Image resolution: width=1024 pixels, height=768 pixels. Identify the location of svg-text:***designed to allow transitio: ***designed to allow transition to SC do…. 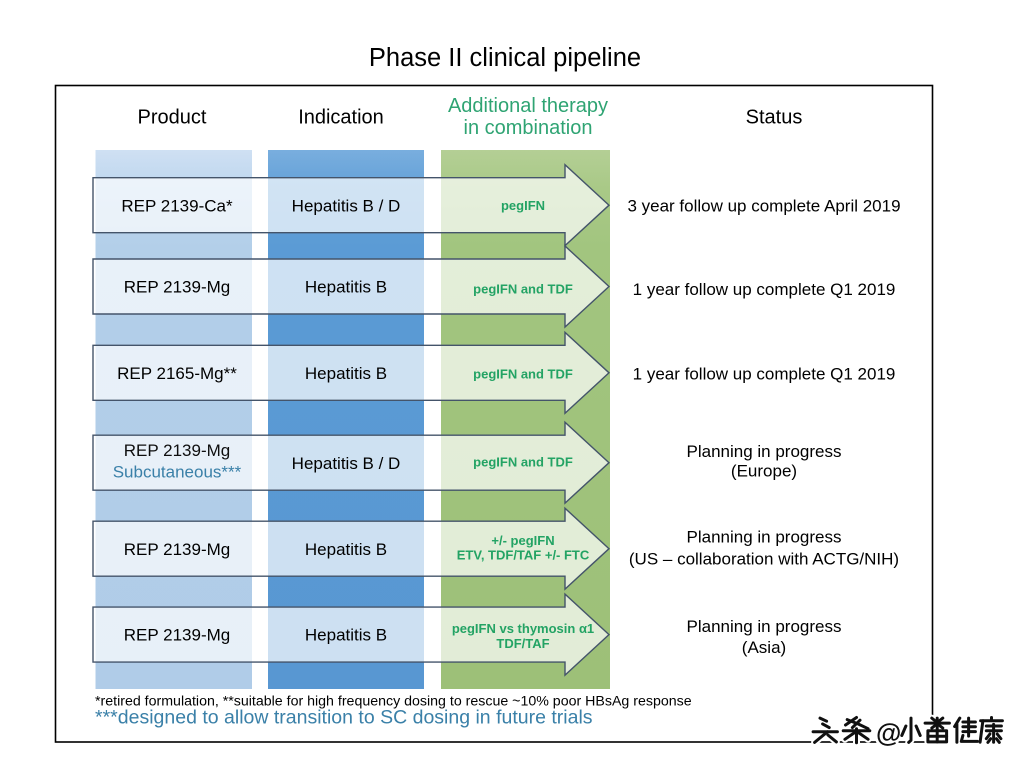
(344, 718).